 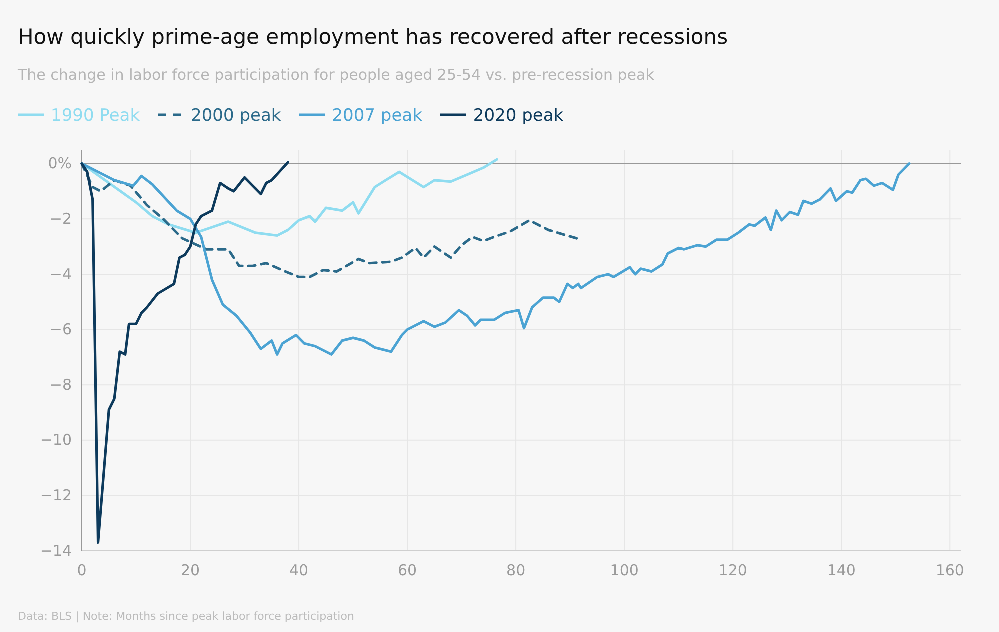 What do you see at coordinates (336, 75) in the screenshot?
I see `chart-subtitle: The change in labor force participation for people aged 25-54 vs. pre-recession peak` at bounding box center [336, 75].